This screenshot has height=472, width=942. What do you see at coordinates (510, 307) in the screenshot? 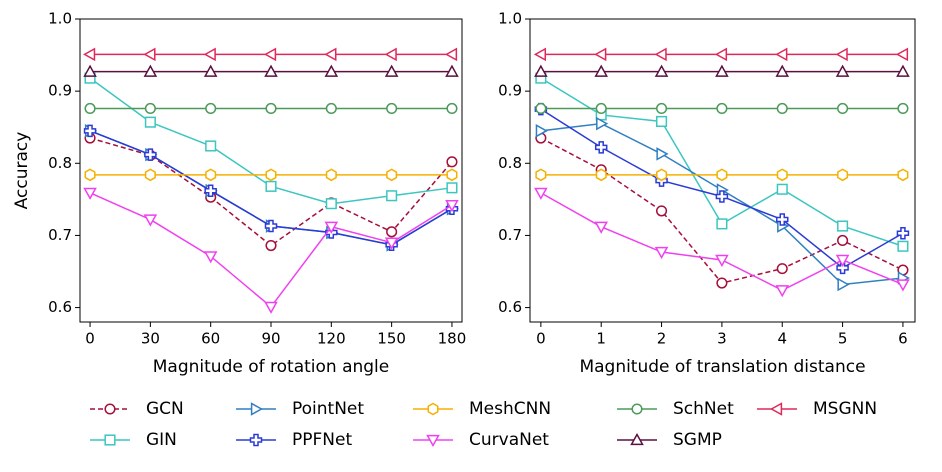
I see `y-tick-label: 0.6` at bounding box center [510, 307].